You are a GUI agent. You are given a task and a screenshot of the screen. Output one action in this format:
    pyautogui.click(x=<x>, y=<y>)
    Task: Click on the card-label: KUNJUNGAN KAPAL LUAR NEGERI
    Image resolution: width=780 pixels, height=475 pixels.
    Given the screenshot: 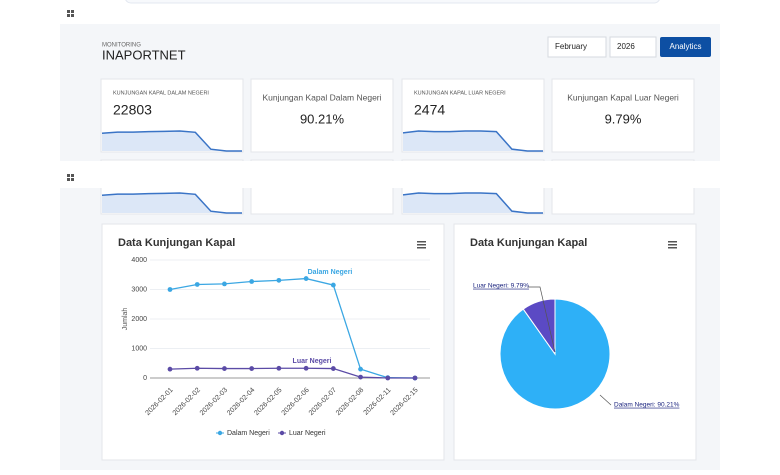 What is the action you would take?
    pyautogui.click(x=460, y=93)
    